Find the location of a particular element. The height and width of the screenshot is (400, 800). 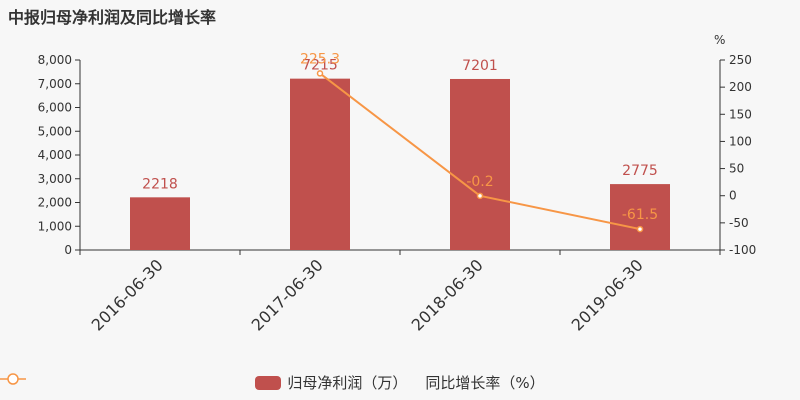

bar-value-label: 7215 is located at coordinates (320, 66).